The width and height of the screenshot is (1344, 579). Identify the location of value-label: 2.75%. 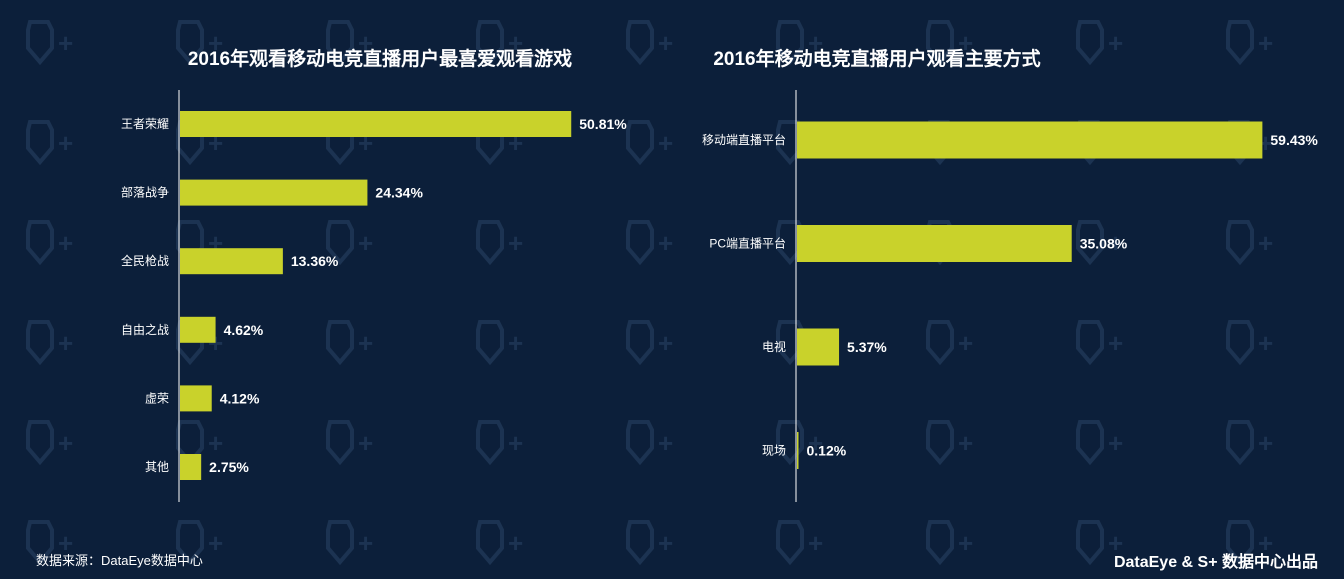
(229, 467).